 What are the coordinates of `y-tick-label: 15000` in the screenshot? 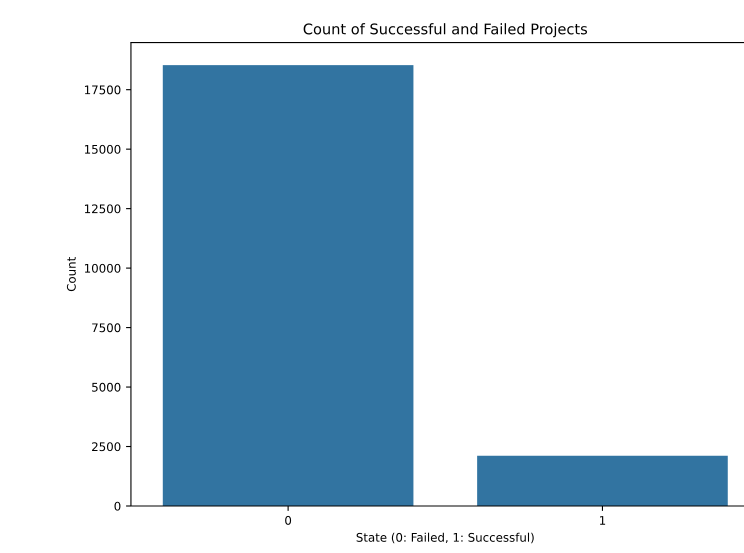 It's located at (102, 149).